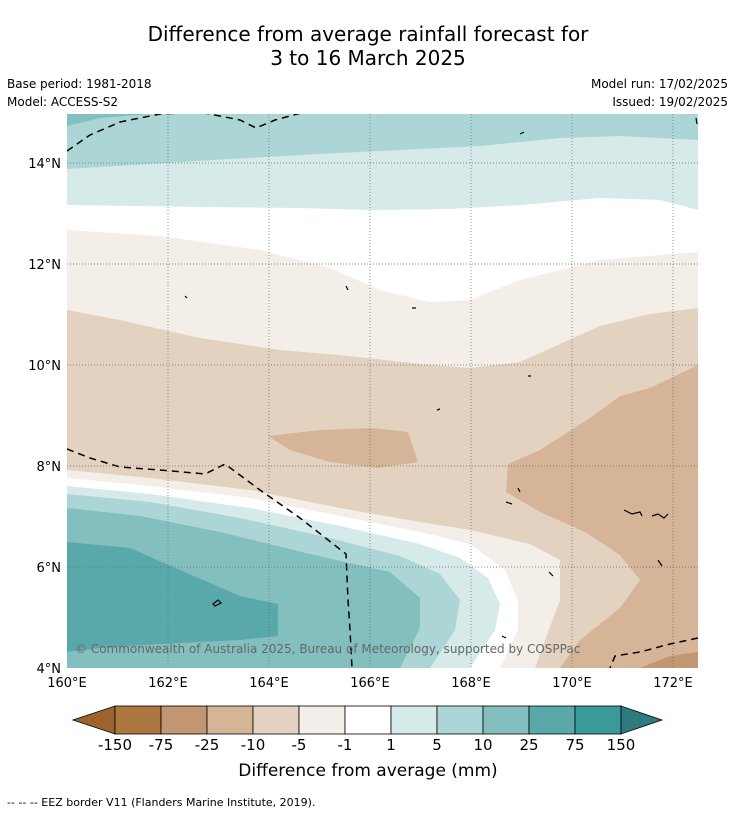  Describe the element at coordinates (44, 164) in the screenshot. I see `lat-label: 14°N` at that location.